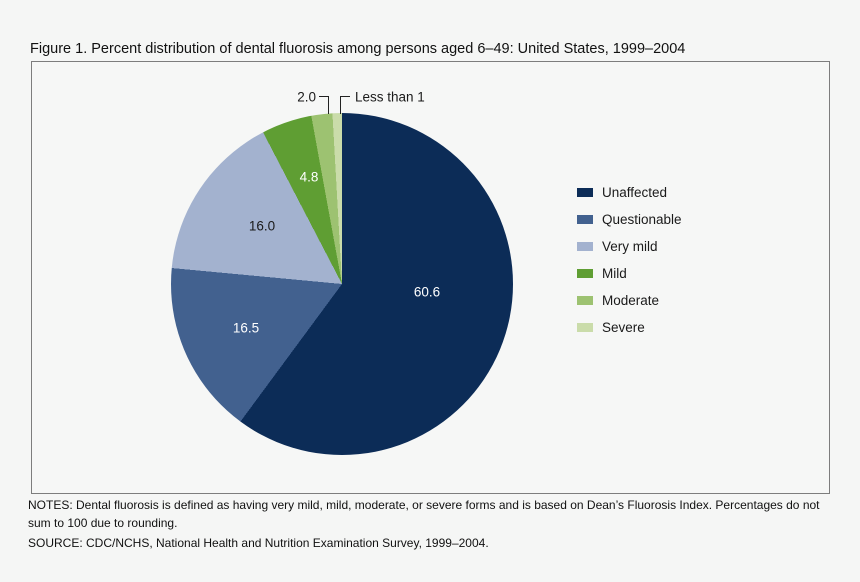 The height and width of the screenshot is (582, 860). What do you see at coordinates (585, 246) in the screenshot?
I see `legend-swatch-very-mild` at bounding box center [585, 246].